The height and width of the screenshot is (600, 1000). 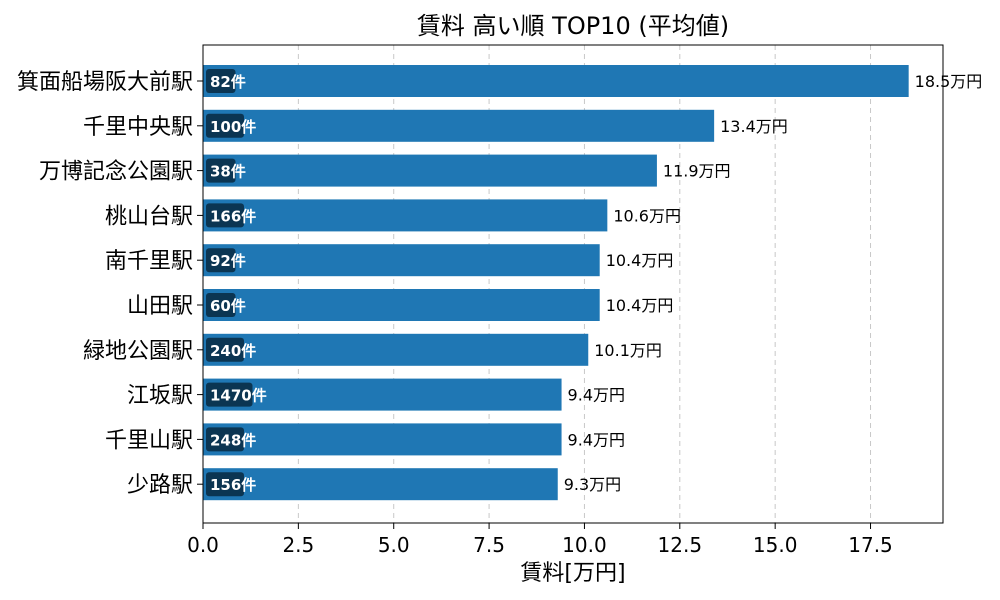 What do you see at coordinates (160, 485) in the screenshot?
I see `y-tick-label: 少路駅` at bounding box center [160, 485].